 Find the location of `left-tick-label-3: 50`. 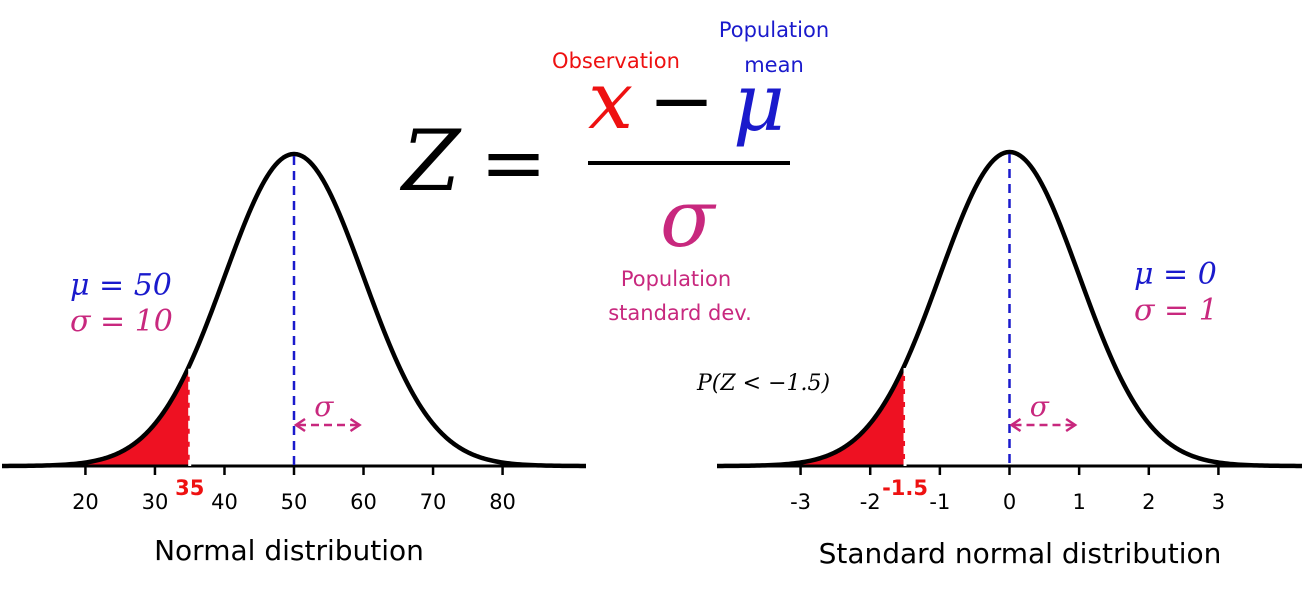

left-tick-label-3: 50 is located at coordinates (294, 502).